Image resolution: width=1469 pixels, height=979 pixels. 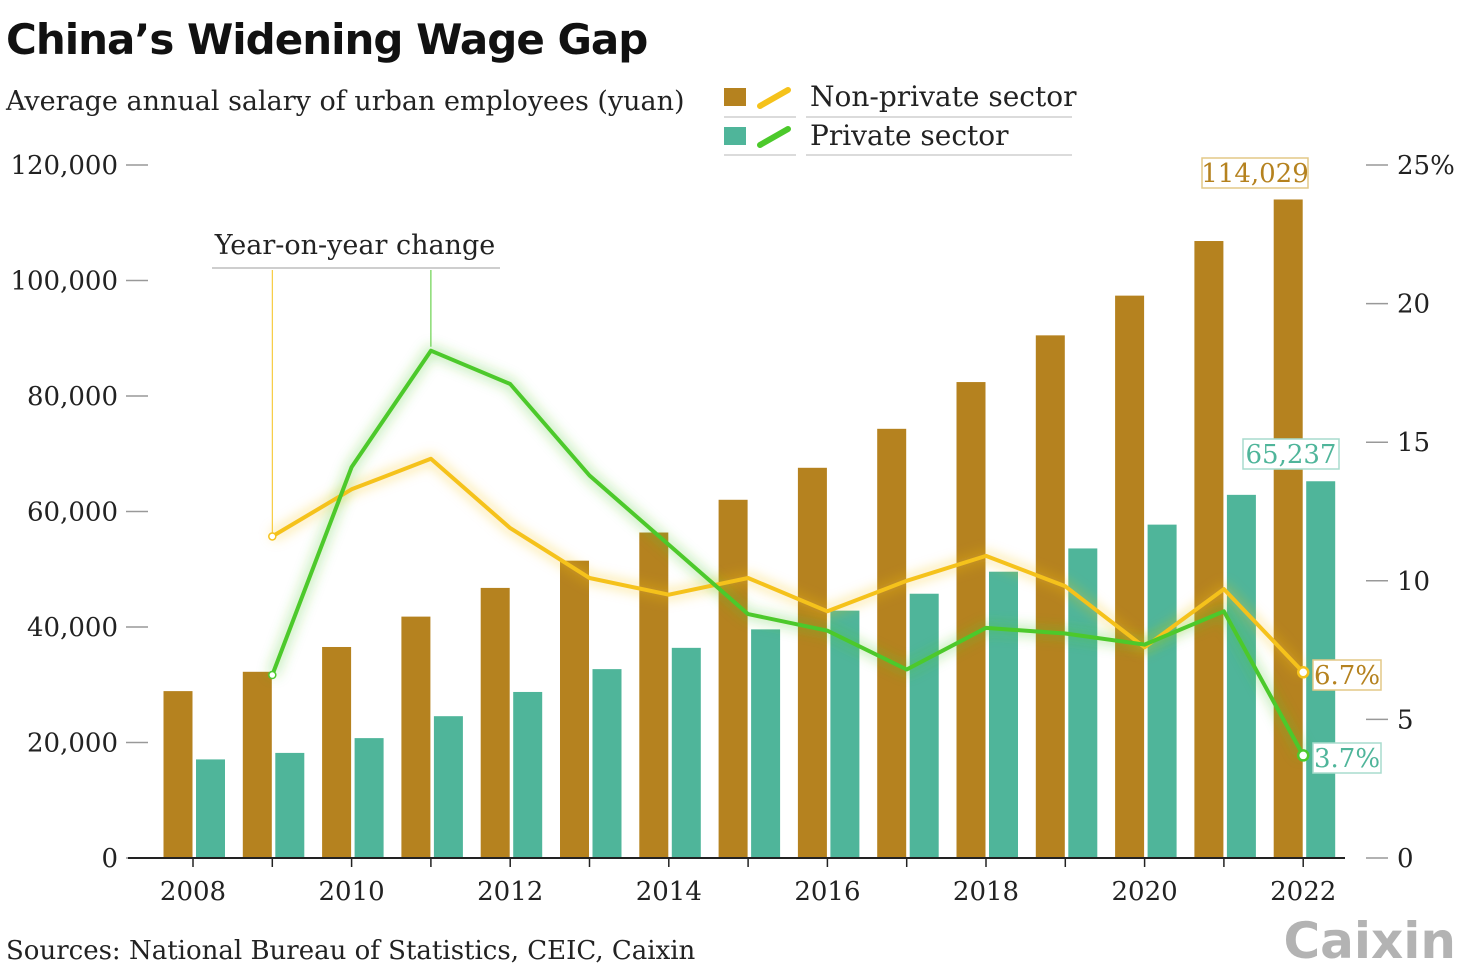 What do you see at coordinates (909, 135) in the screenshot?
I see `legend-label-private: Private sector` at bounding box center [909, 135].